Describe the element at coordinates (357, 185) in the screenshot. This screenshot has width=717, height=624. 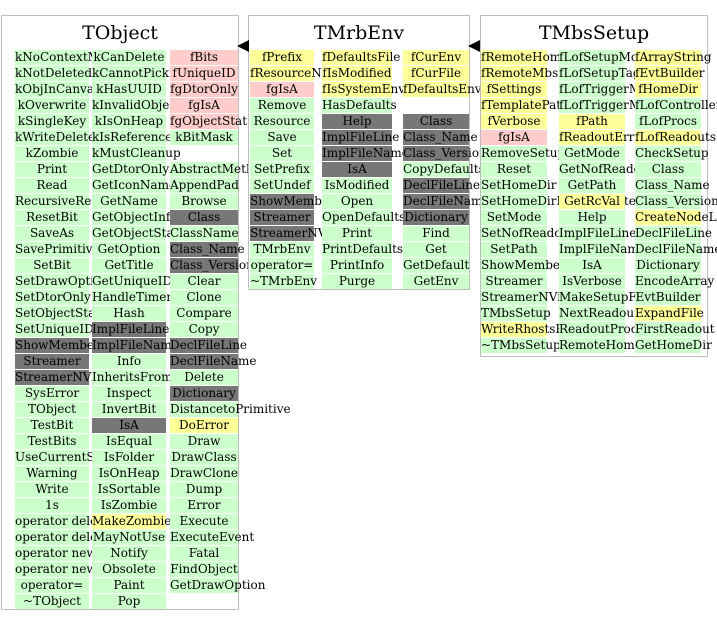
I see `member-cell: IsModified` at that location.